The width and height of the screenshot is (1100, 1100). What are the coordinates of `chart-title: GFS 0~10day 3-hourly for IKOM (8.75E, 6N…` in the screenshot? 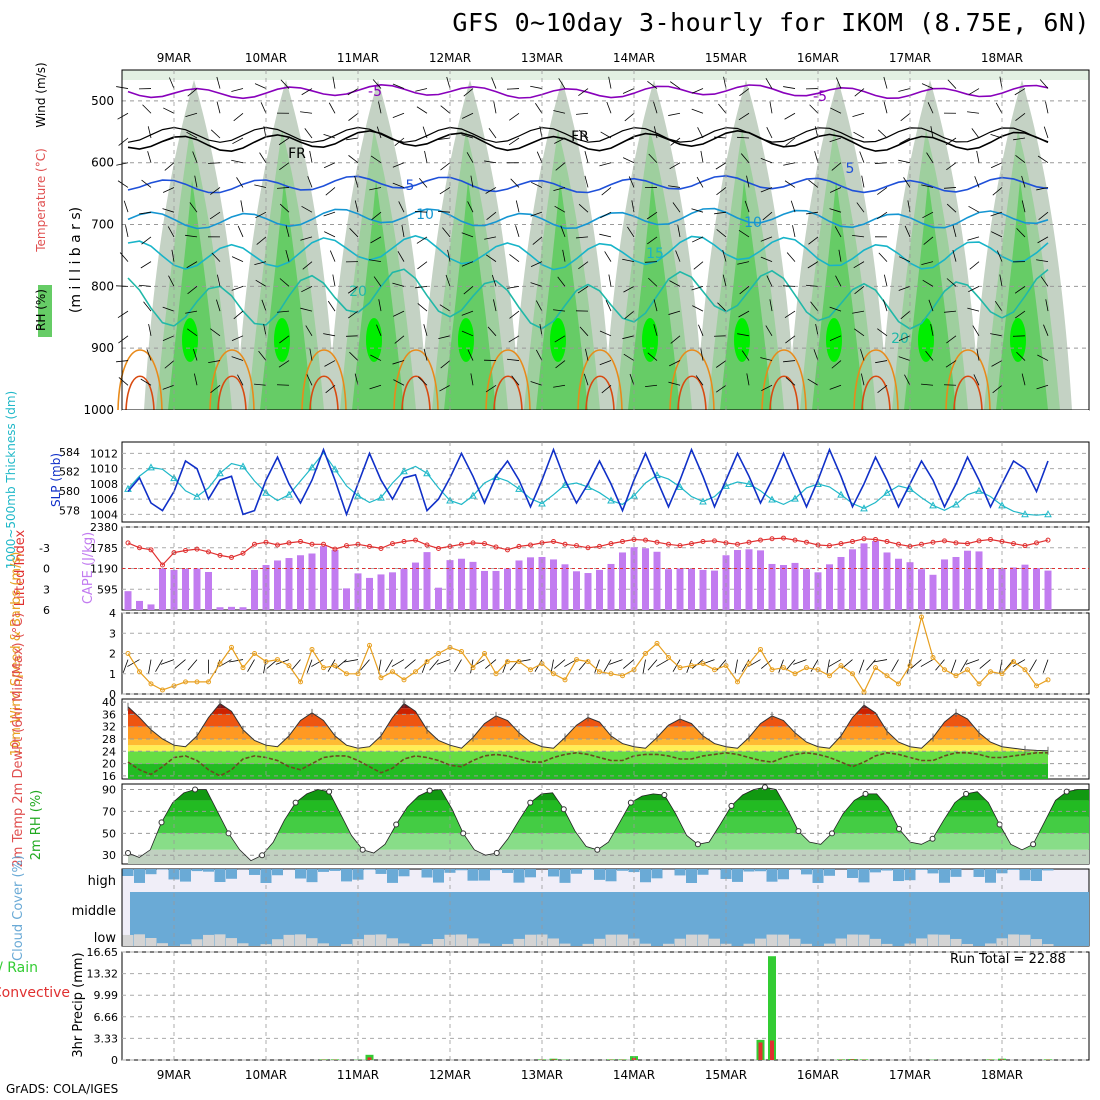 It's located at (771, 22).